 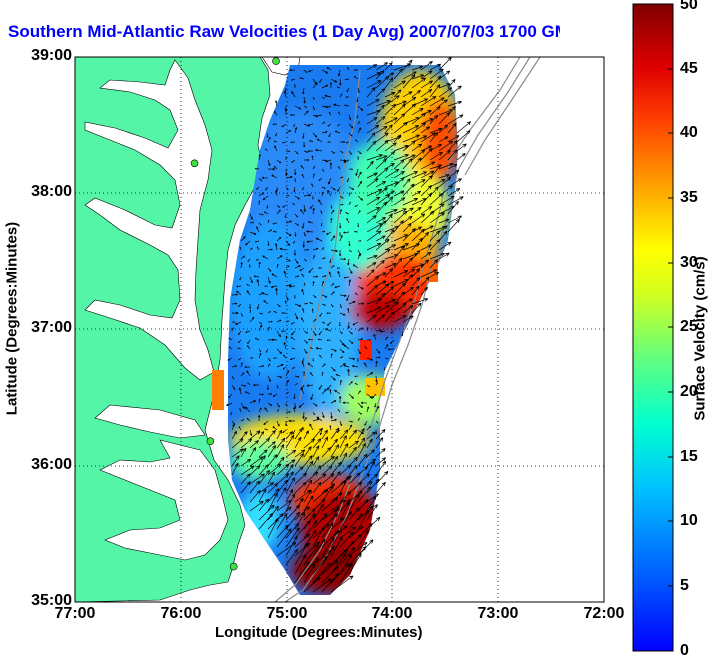 I want to click on colorbar-tick-label: 15, so click(x=689, y=456).